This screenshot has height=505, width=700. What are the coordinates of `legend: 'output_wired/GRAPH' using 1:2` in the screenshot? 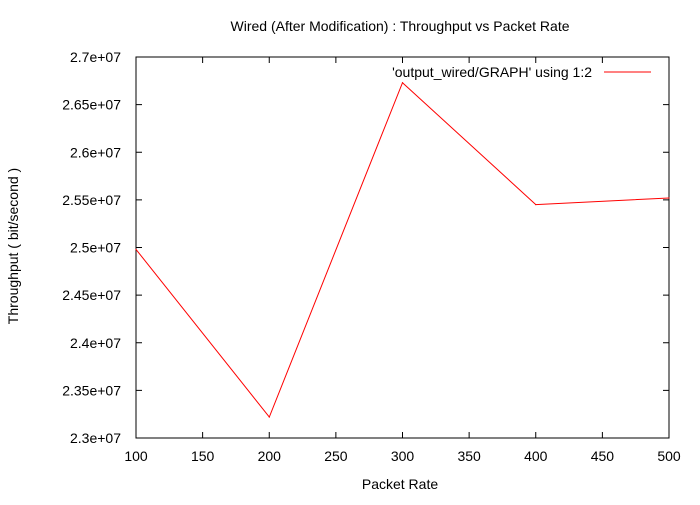 It's located at (521, 72).